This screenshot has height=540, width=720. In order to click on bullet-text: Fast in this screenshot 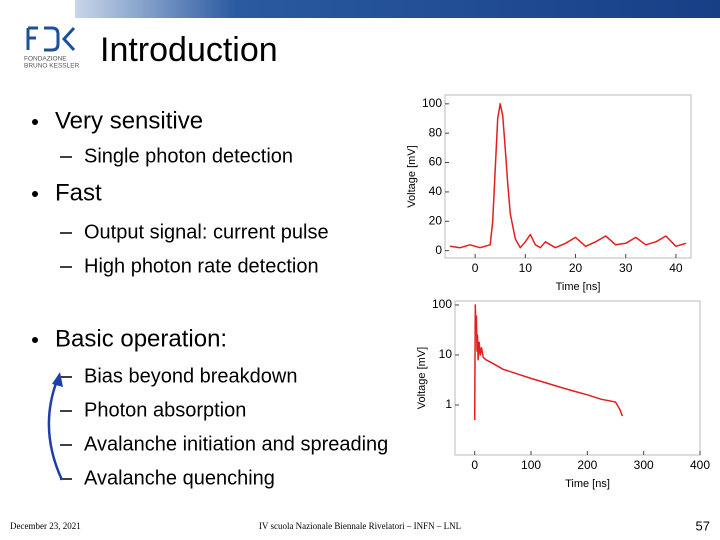, I will do `click(78, 192)`.